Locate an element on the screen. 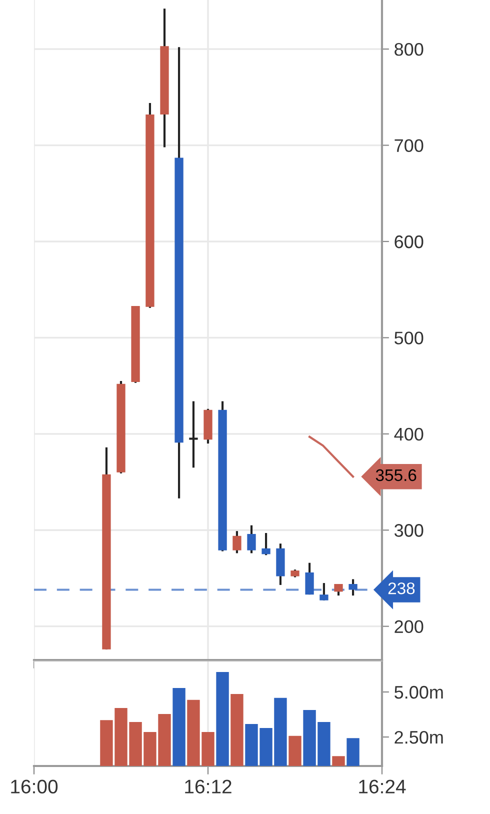 The height and width of the screenshot is (814, 490). ref-line-label: 238 is located at coordinates (401, 588).